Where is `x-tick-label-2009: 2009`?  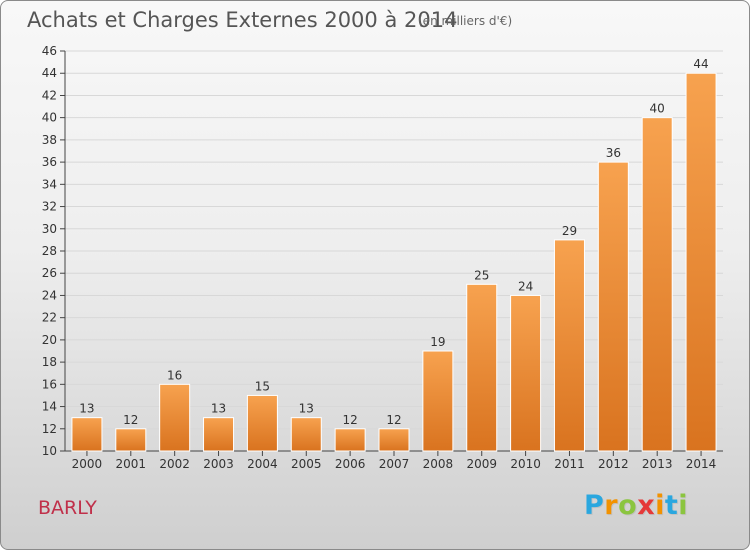
x-tick-label-2009: 2009 is located at coordinates (481, 464).